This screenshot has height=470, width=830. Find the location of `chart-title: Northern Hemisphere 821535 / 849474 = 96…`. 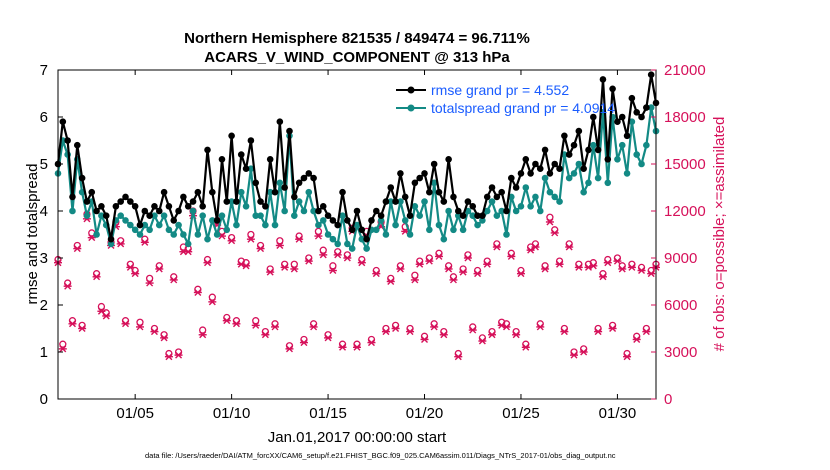

chart-title: Northern Hemisphere 821535 / 849474 = 96… is located at coordinates (357, 38).